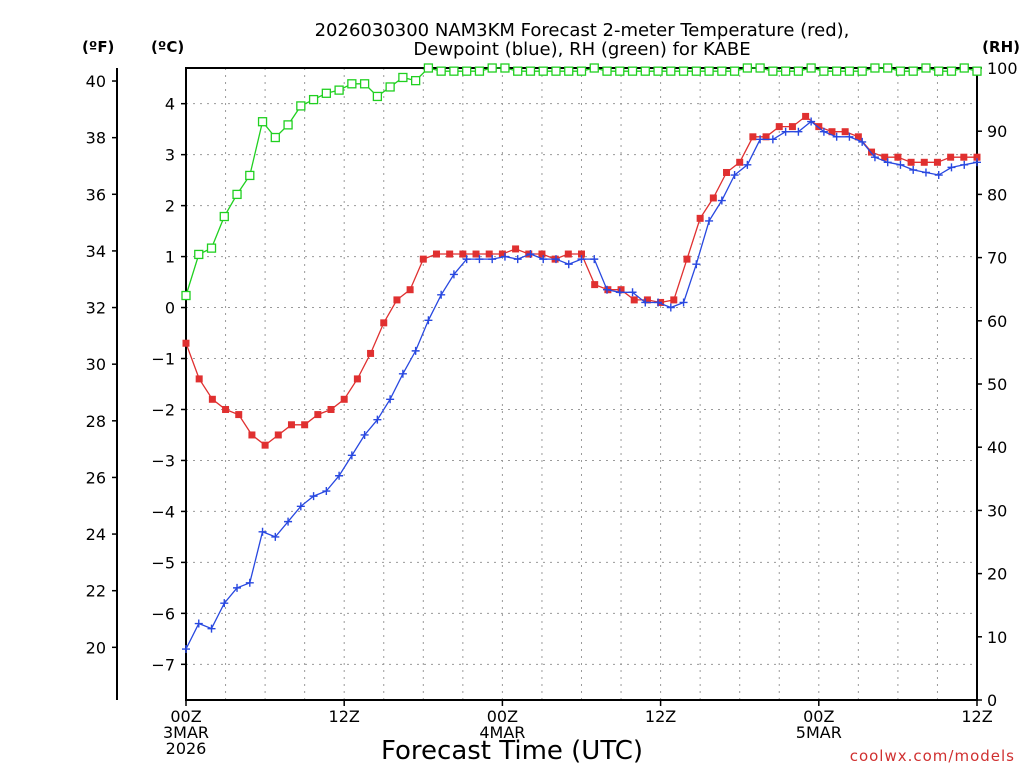  What do you see at coordinates (163, 460) in the screenshot?
I see `c-tick-label--3: −3` at bounding box center [163, 460].